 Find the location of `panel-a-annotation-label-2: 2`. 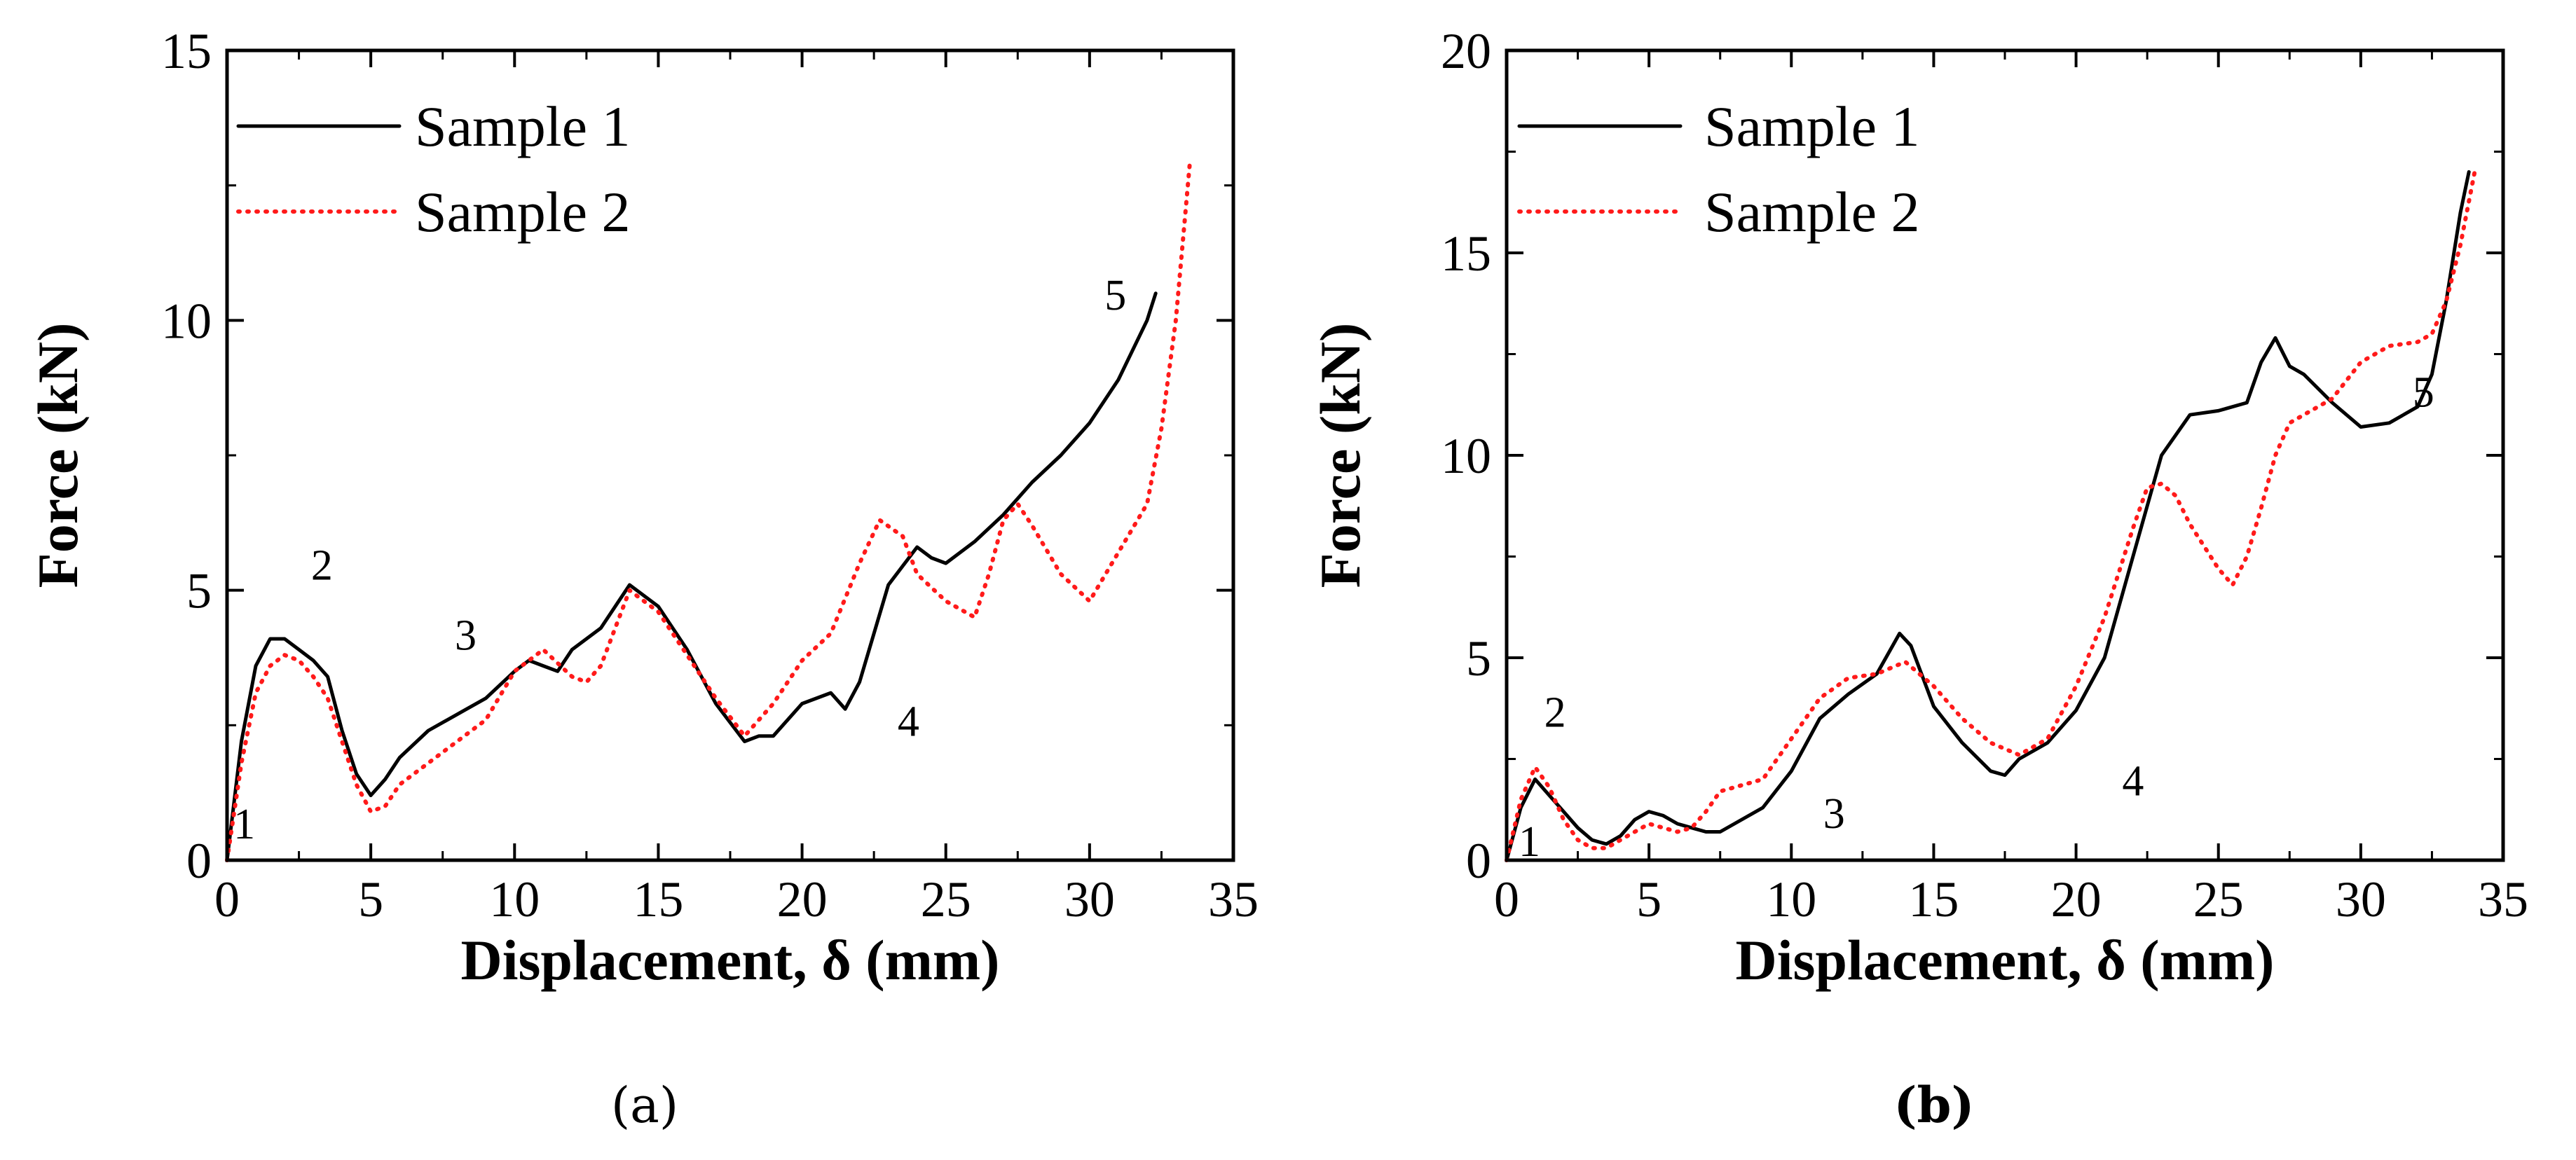

panel-a-annotation-label-2: 2 is located at coordinates (322, 565).